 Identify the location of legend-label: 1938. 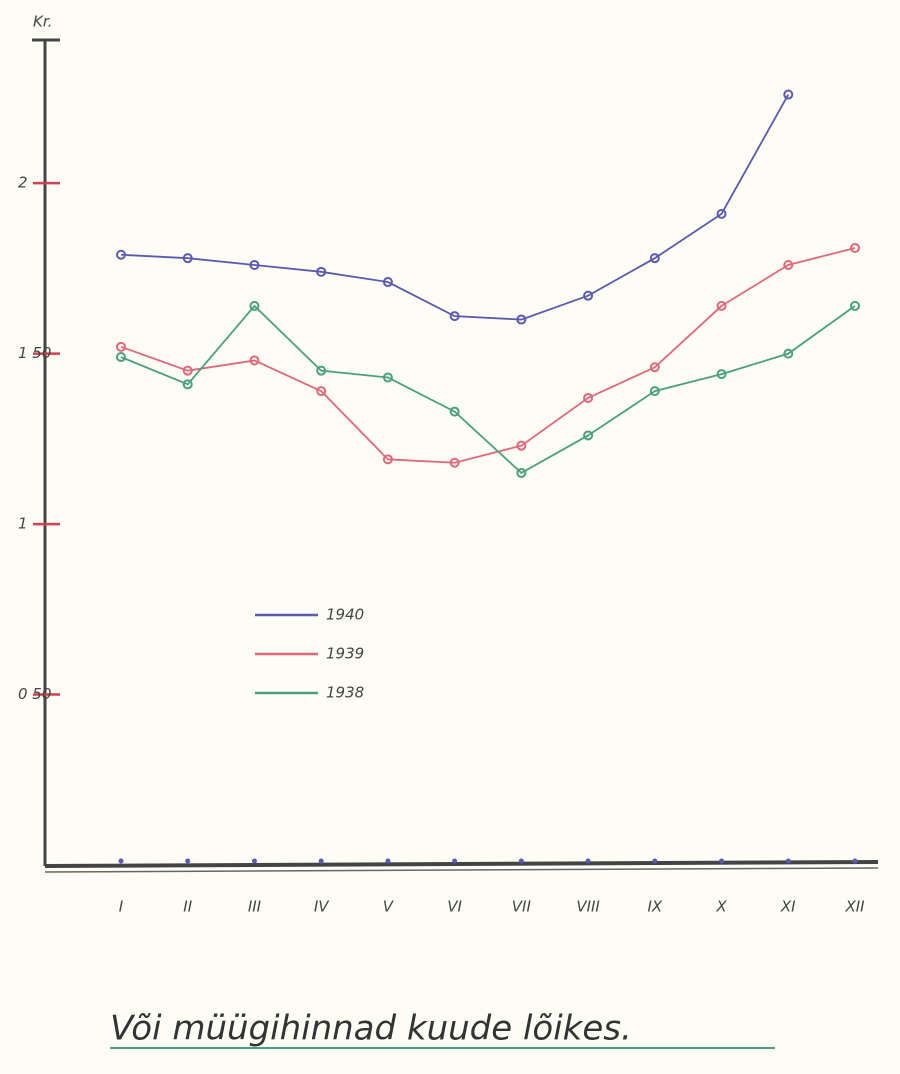
(345, 693).